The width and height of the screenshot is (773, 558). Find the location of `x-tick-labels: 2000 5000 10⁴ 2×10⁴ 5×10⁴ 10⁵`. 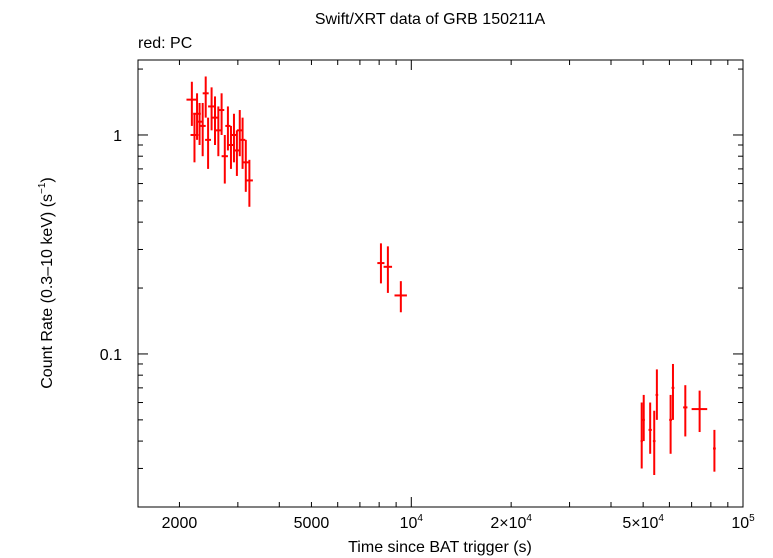

x-tick-labels: 2000 5000 10⁴ 2×10⁴ 5×10⁴ 10⁵ is located at coordinates (458, 522).